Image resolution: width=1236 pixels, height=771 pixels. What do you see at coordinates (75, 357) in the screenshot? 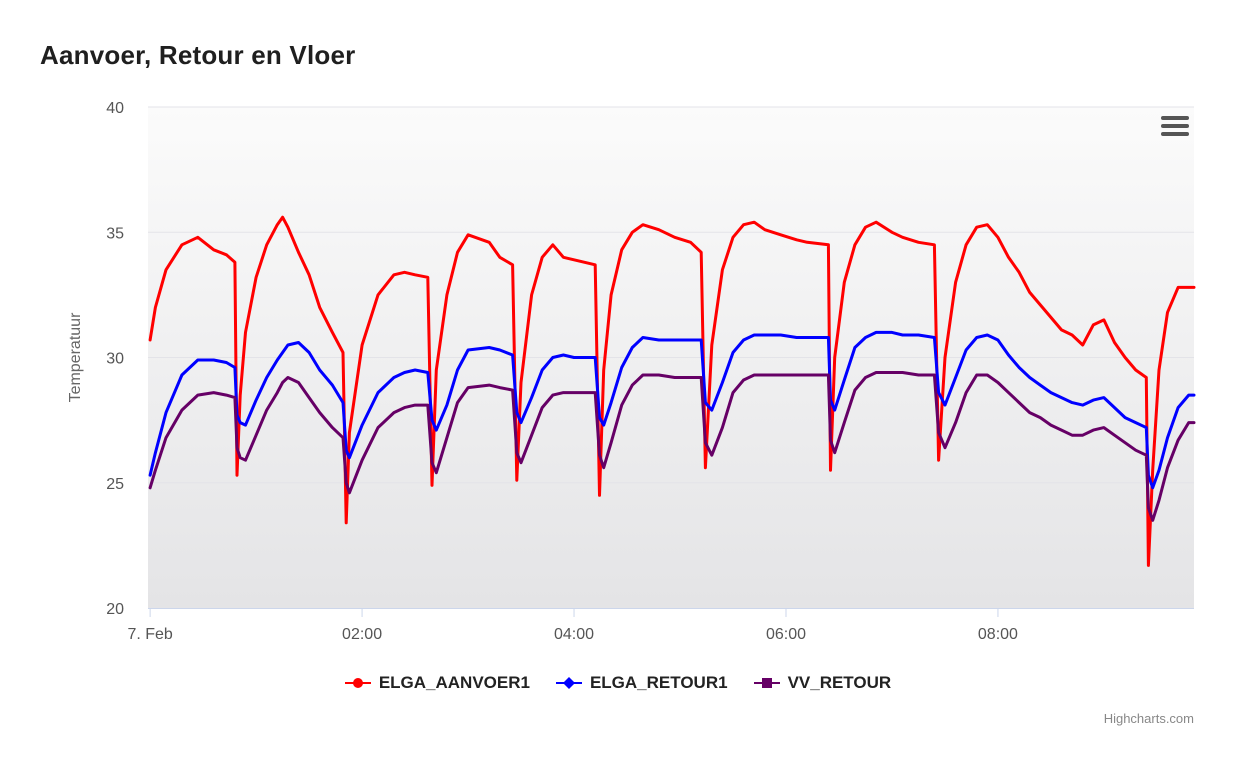
I see `y-axis-title: Temperatuur` at bounding box center [75, 357].